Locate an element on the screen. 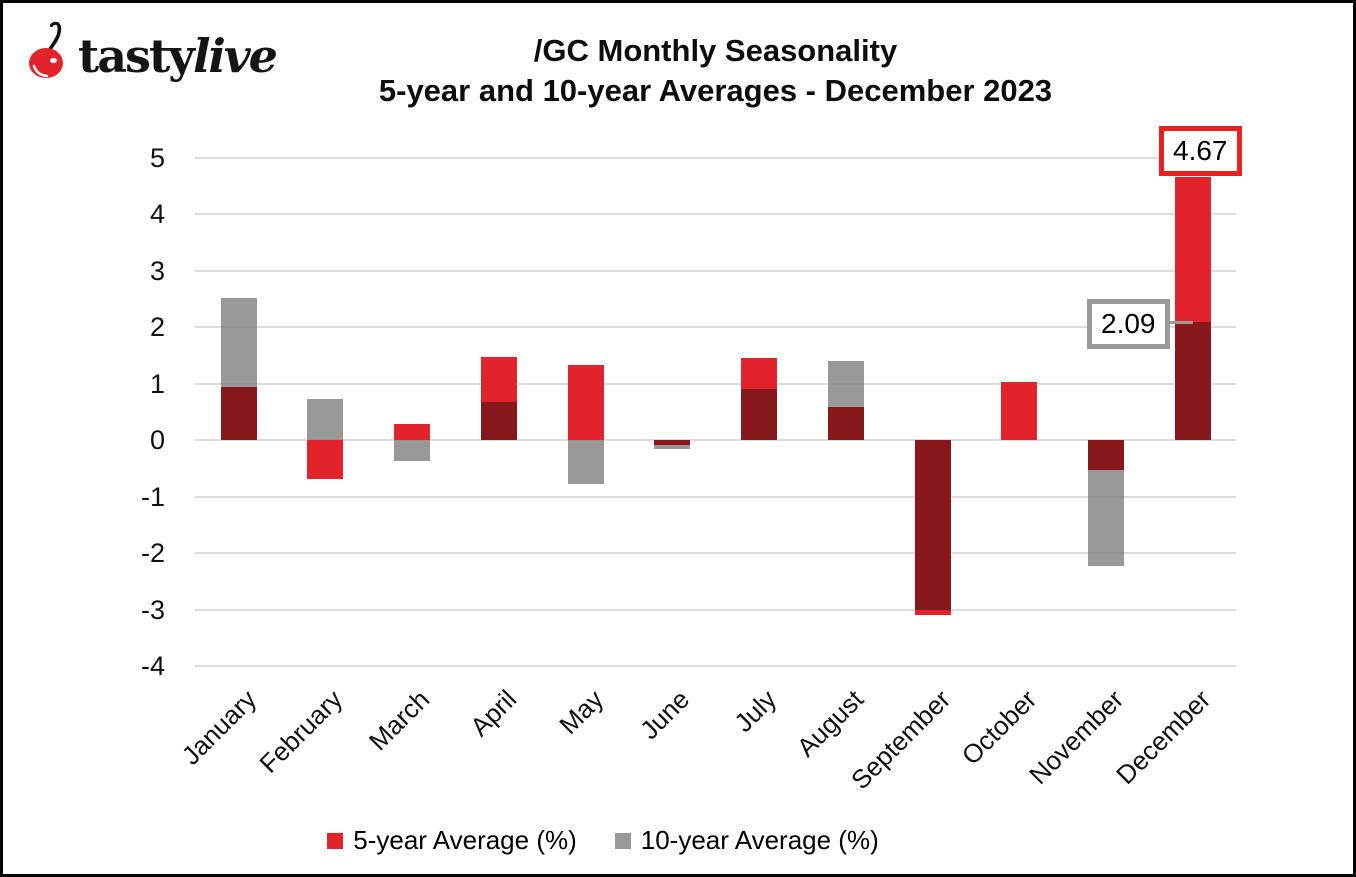 This screenshot has height=877, width=1356. bar-june-10yr is located at coordinates (672, 447).